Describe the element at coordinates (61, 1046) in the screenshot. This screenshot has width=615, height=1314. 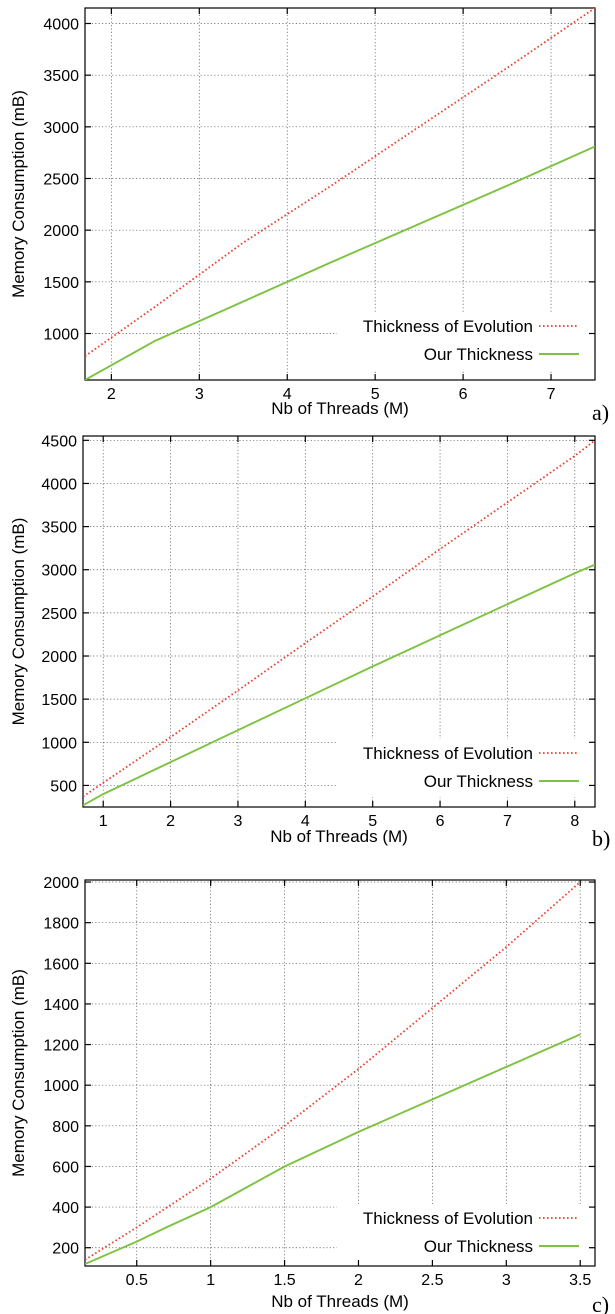
I see `y-tick-label: 1200` at that location.